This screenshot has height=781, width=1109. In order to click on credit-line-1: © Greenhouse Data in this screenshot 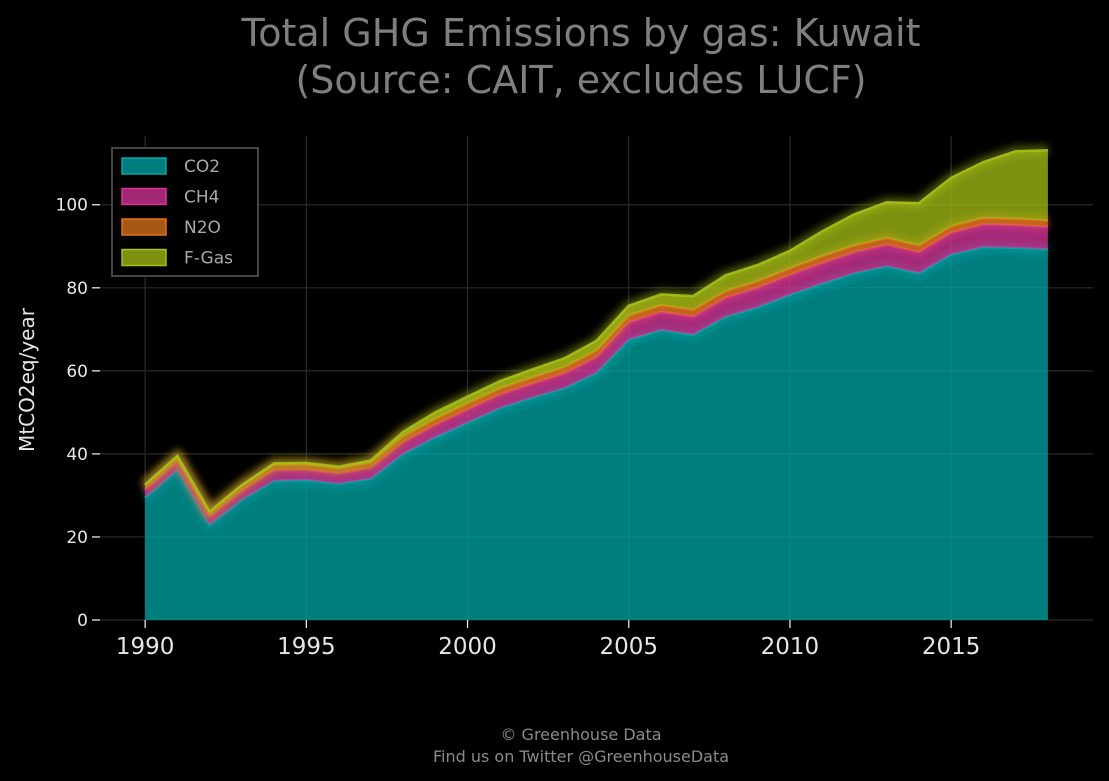, I will do `click(580, 734)`.